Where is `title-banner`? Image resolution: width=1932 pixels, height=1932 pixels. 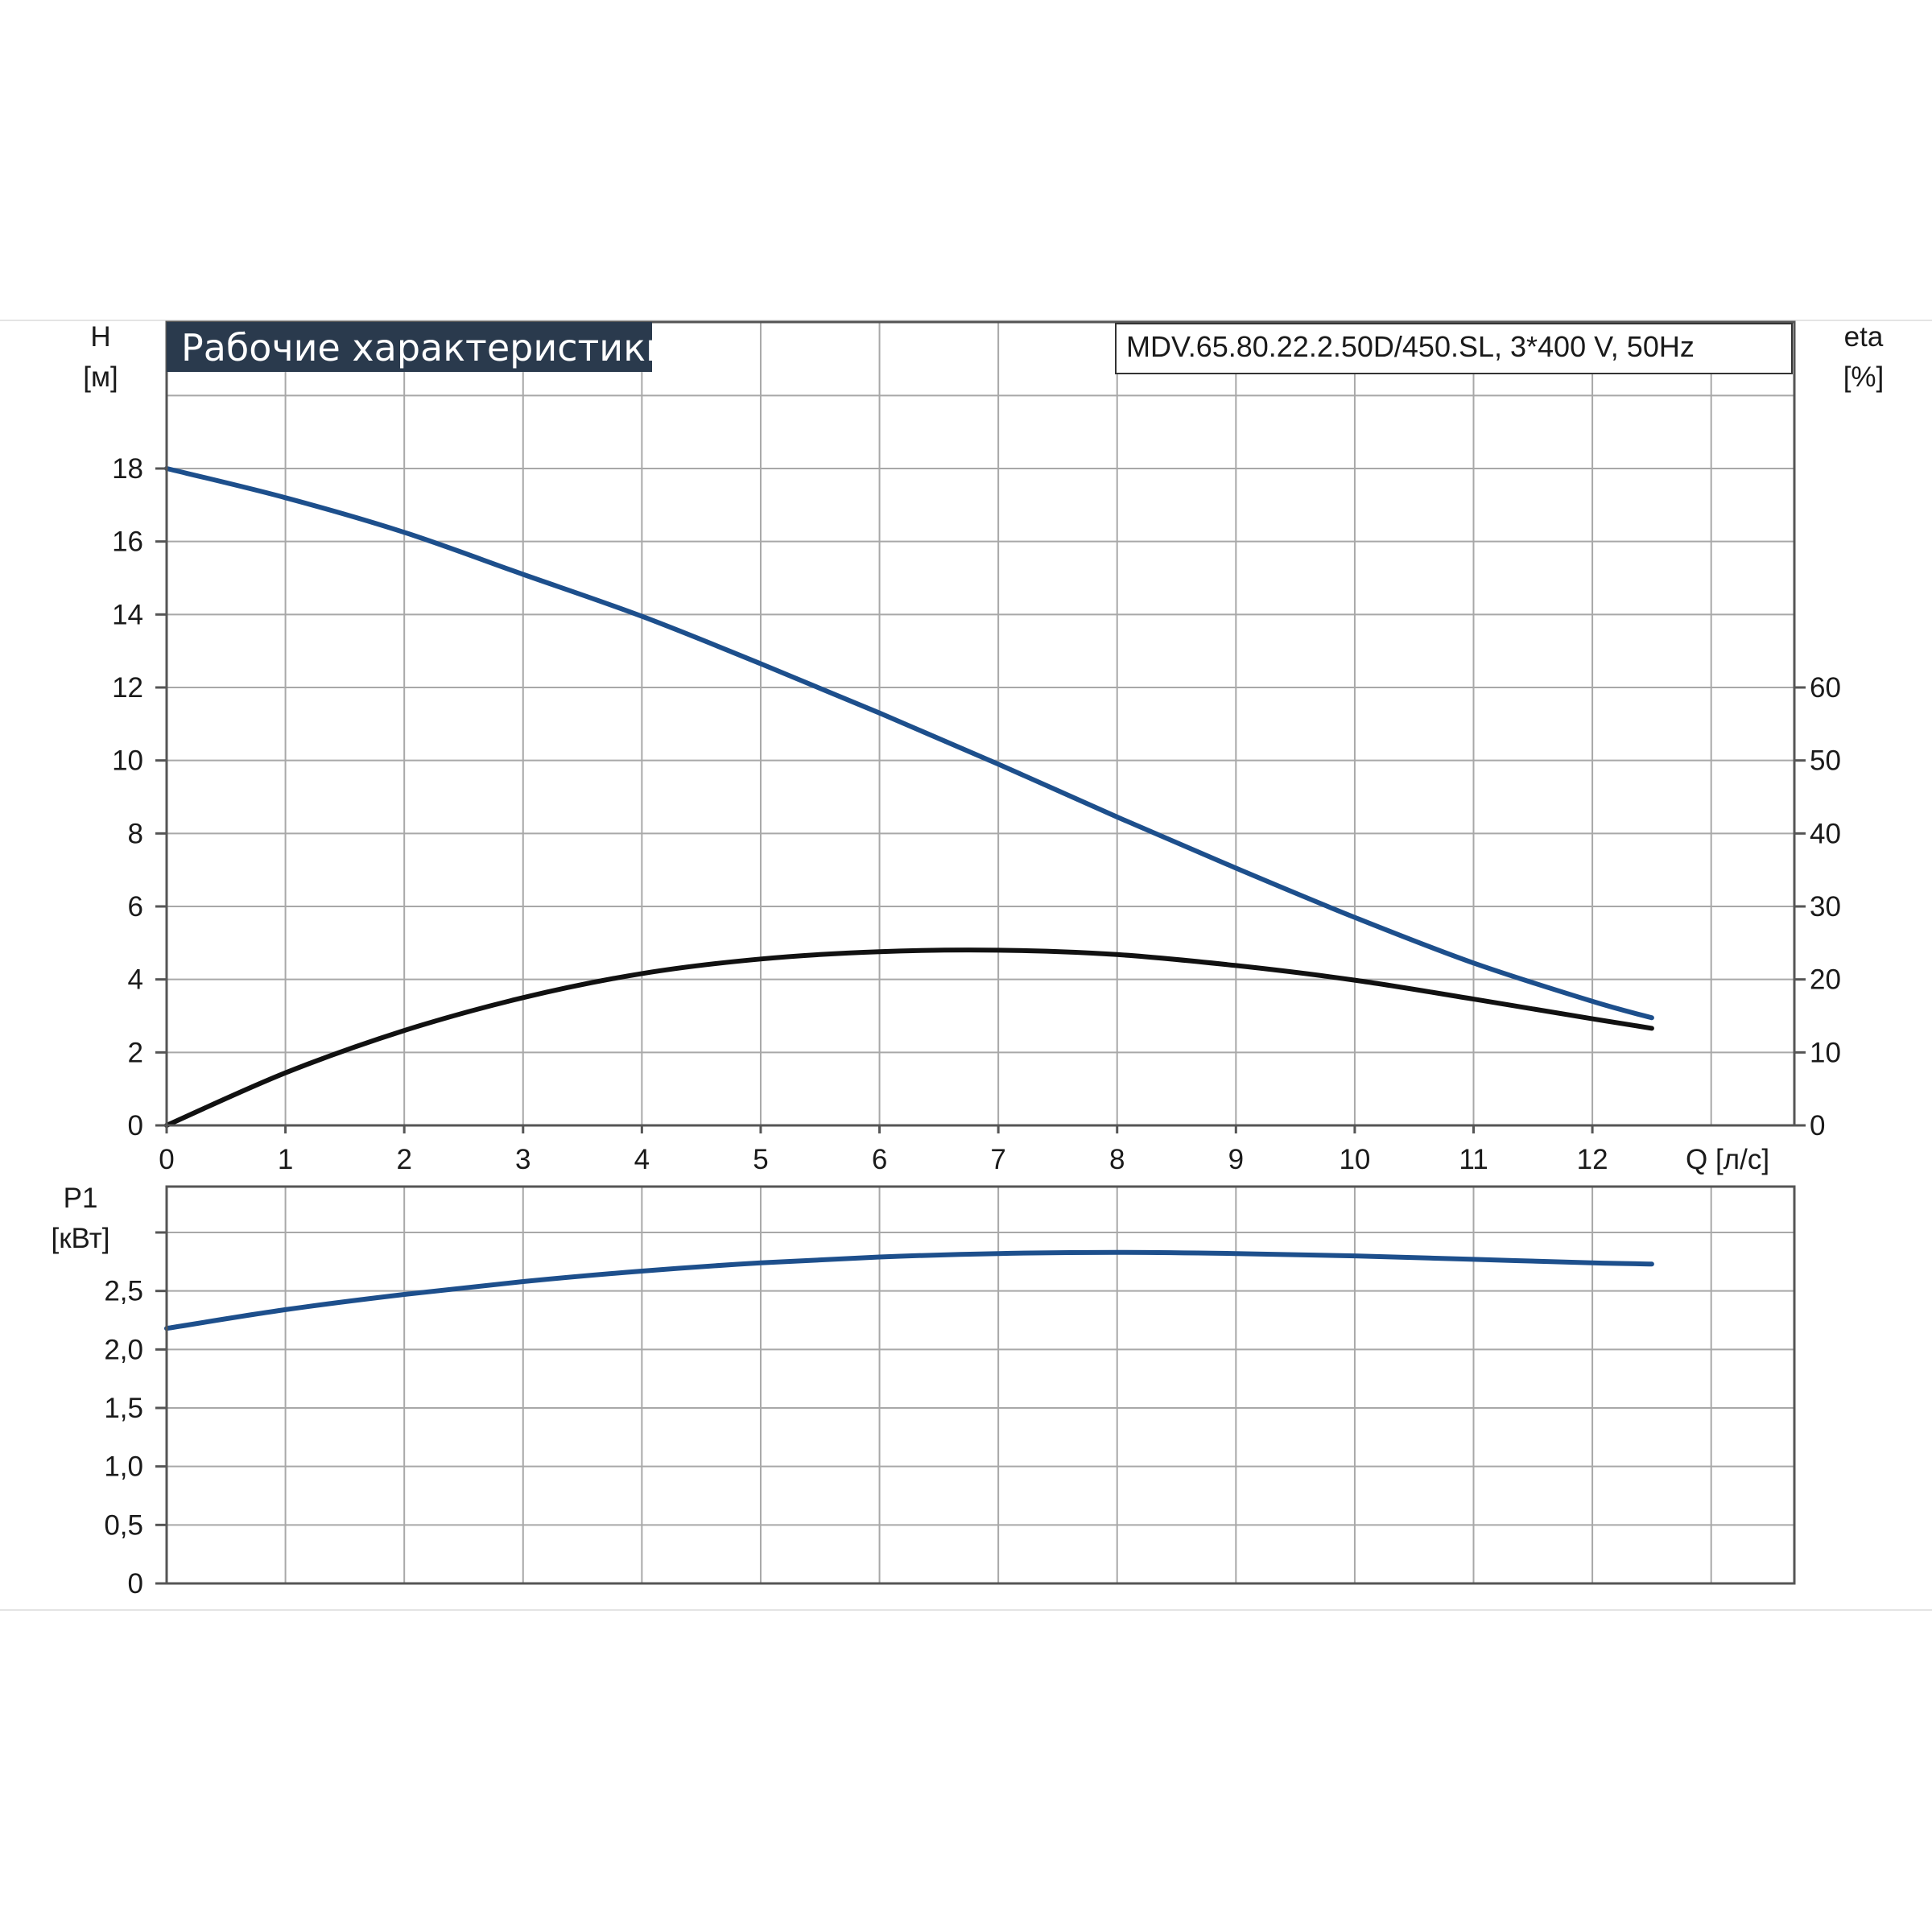
title-banner is located at coordinates (409, 347).